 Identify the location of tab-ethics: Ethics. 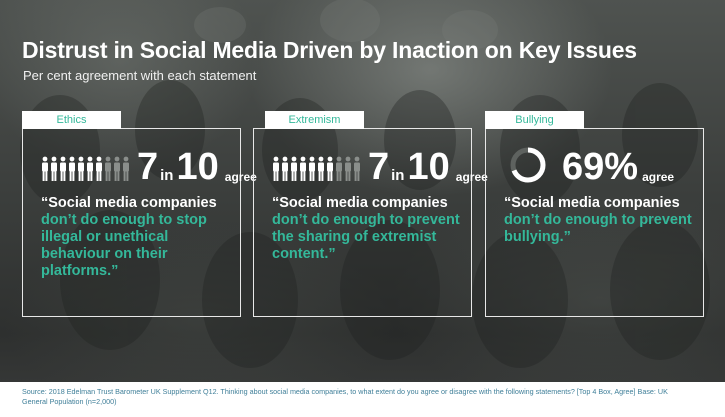
(71, 120).